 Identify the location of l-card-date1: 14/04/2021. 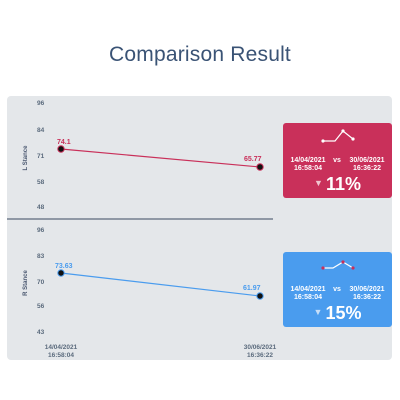
(308, 160).